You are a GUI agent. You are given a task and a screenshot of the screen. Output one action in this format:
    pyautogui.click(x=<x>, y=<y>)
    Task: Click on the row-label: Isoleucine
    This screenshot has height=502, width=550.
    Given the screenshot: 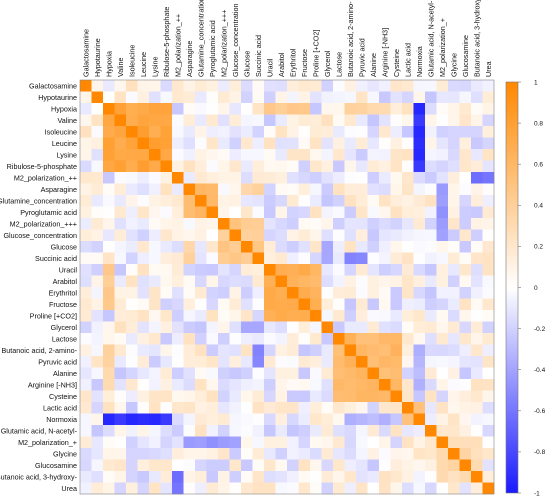 What is the action you would take?
    pyautogui.click(x=61, y=131)
    